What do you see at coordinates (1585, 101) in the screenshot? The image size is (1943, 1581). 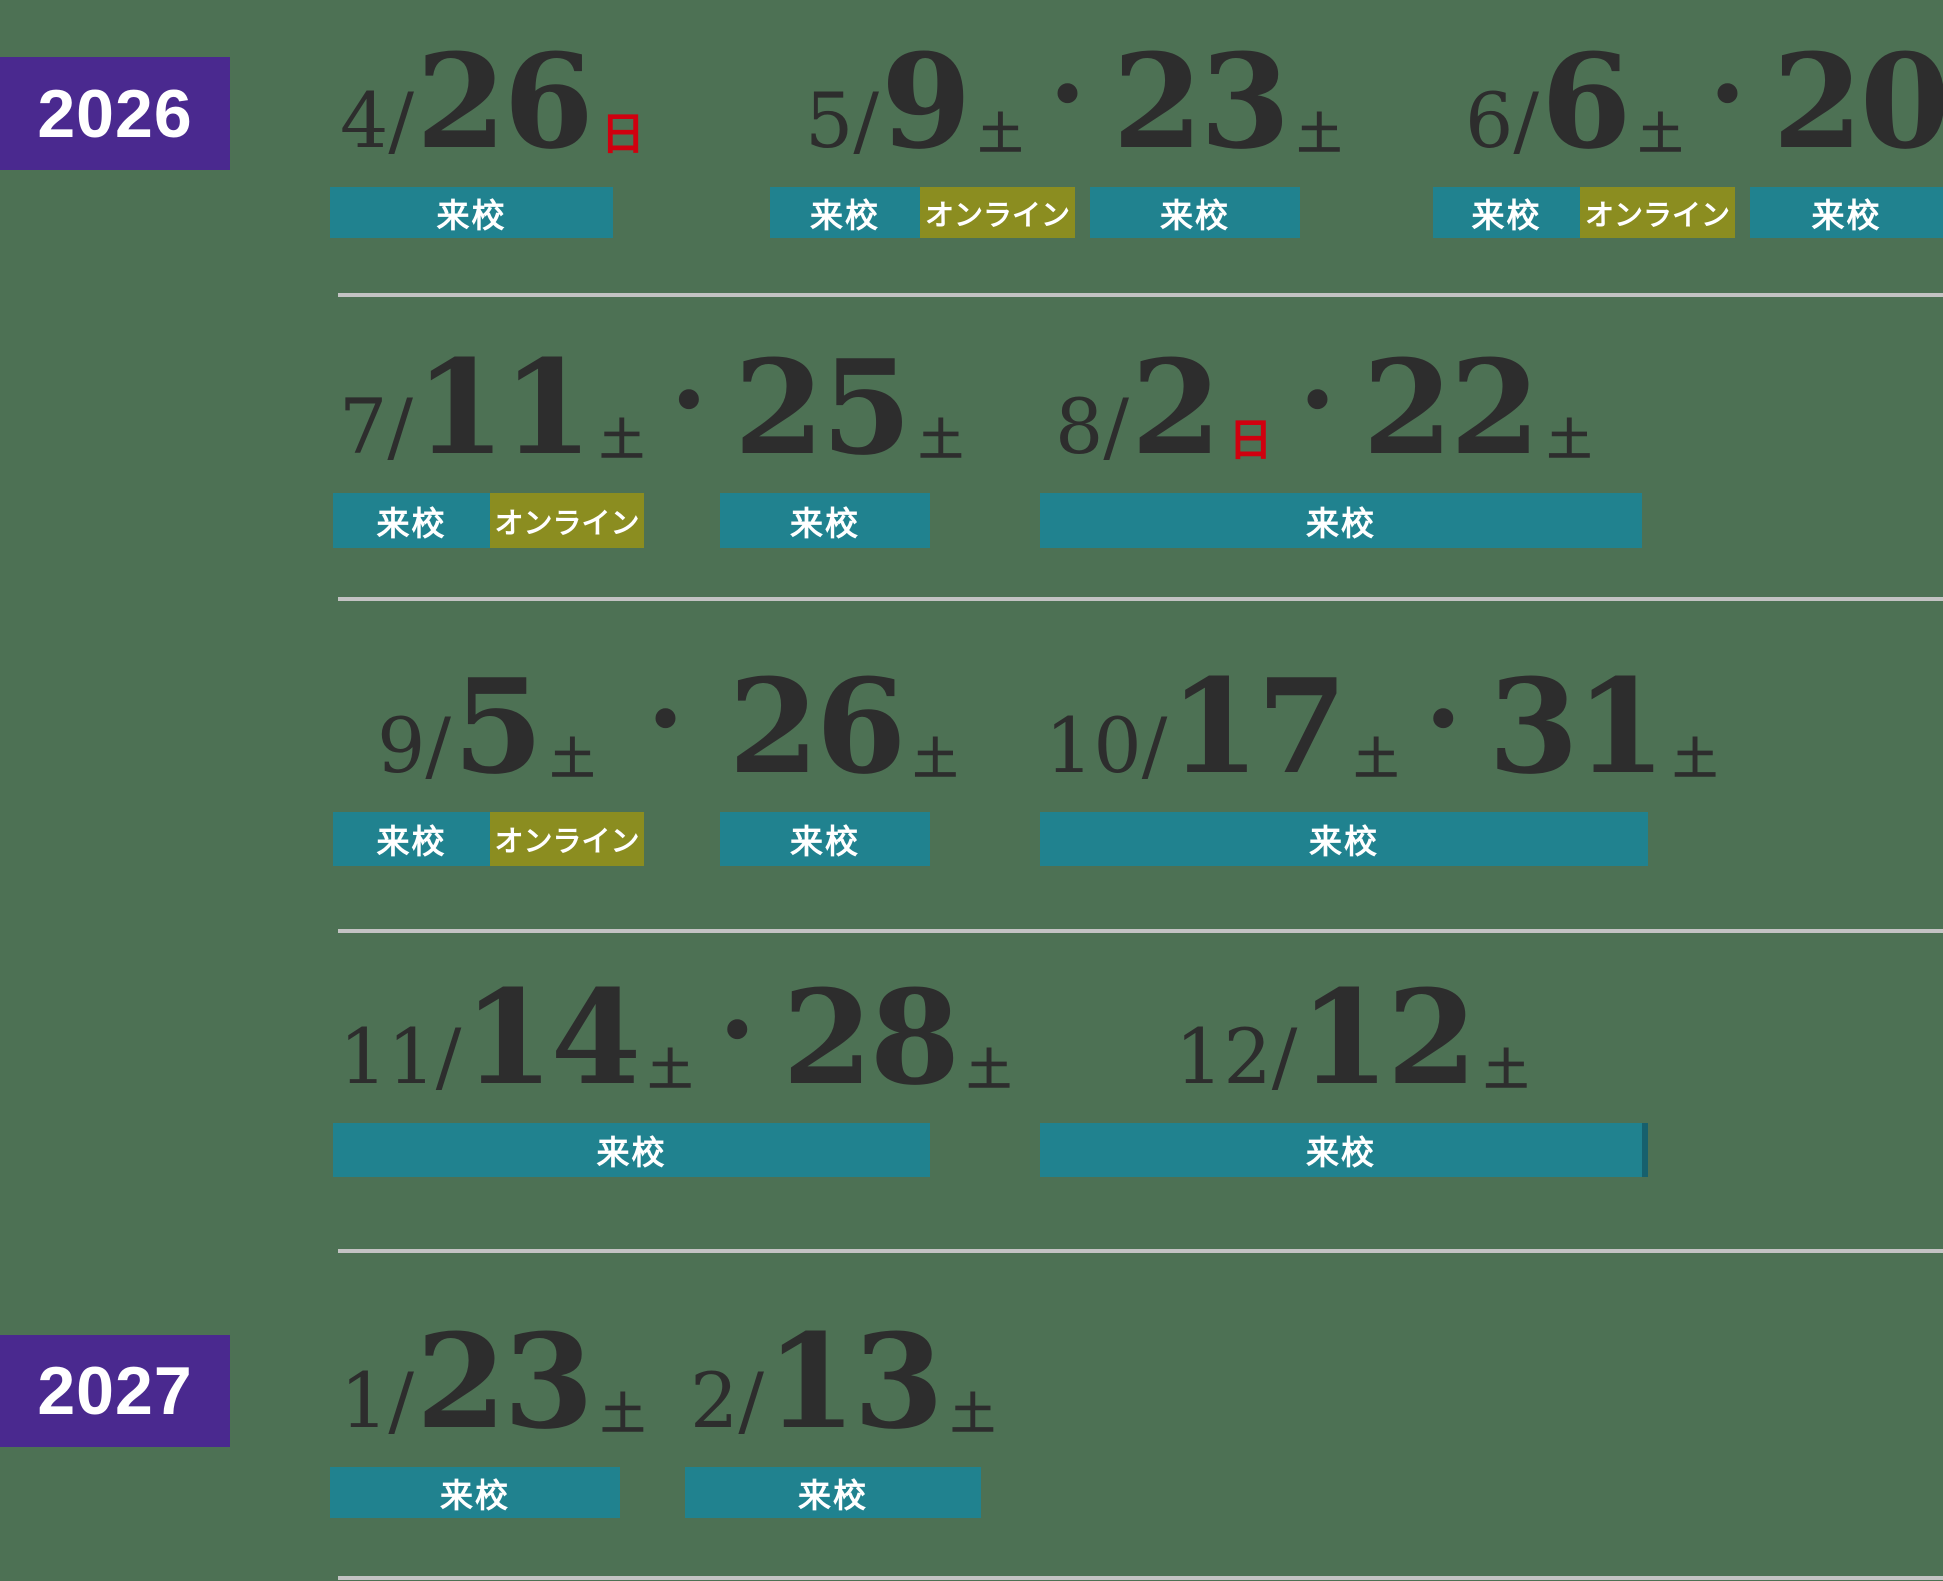 I see `day-number: 6` at bounding box center [1585, 101].